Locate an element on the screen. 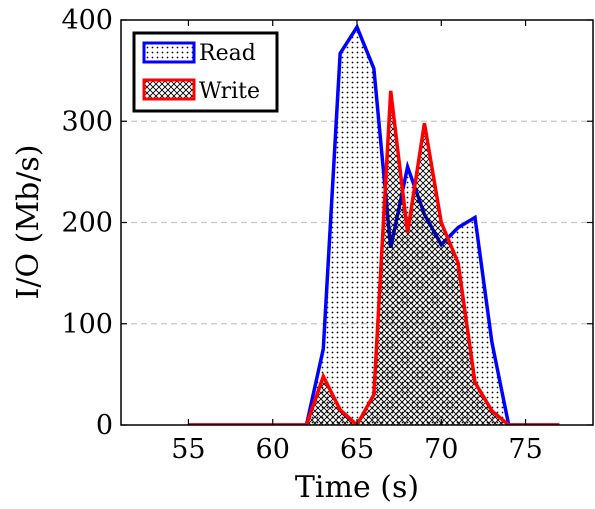 This screenshot has width=595, height=509. y-tick-label: 300 is located at coordinates (87, 121).